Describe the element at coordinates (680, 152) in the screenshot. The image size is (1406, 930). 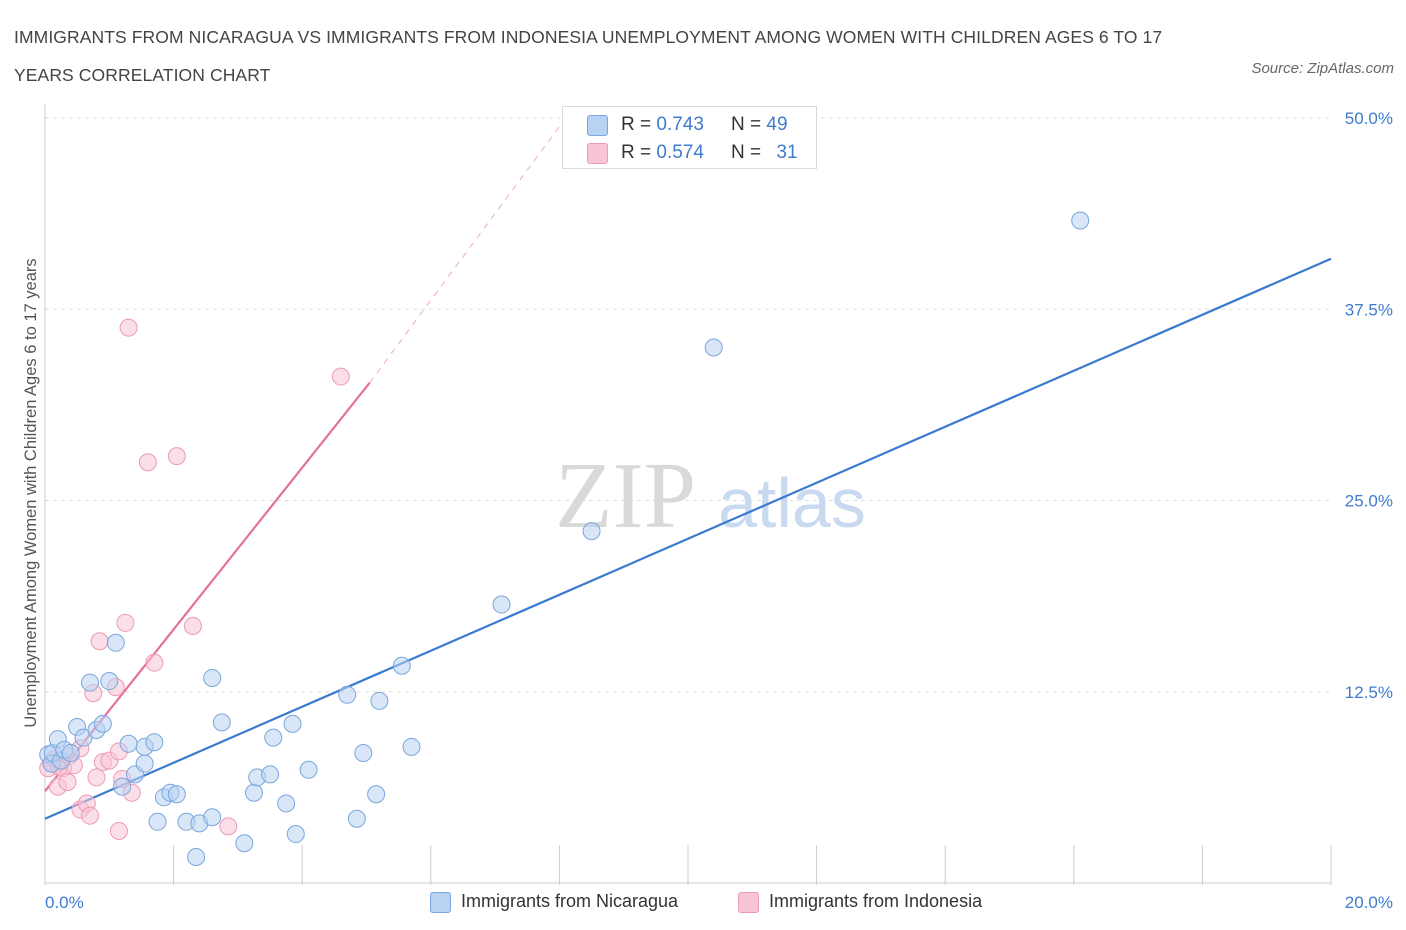
I see `legend-r-value: 0.574` at that location.